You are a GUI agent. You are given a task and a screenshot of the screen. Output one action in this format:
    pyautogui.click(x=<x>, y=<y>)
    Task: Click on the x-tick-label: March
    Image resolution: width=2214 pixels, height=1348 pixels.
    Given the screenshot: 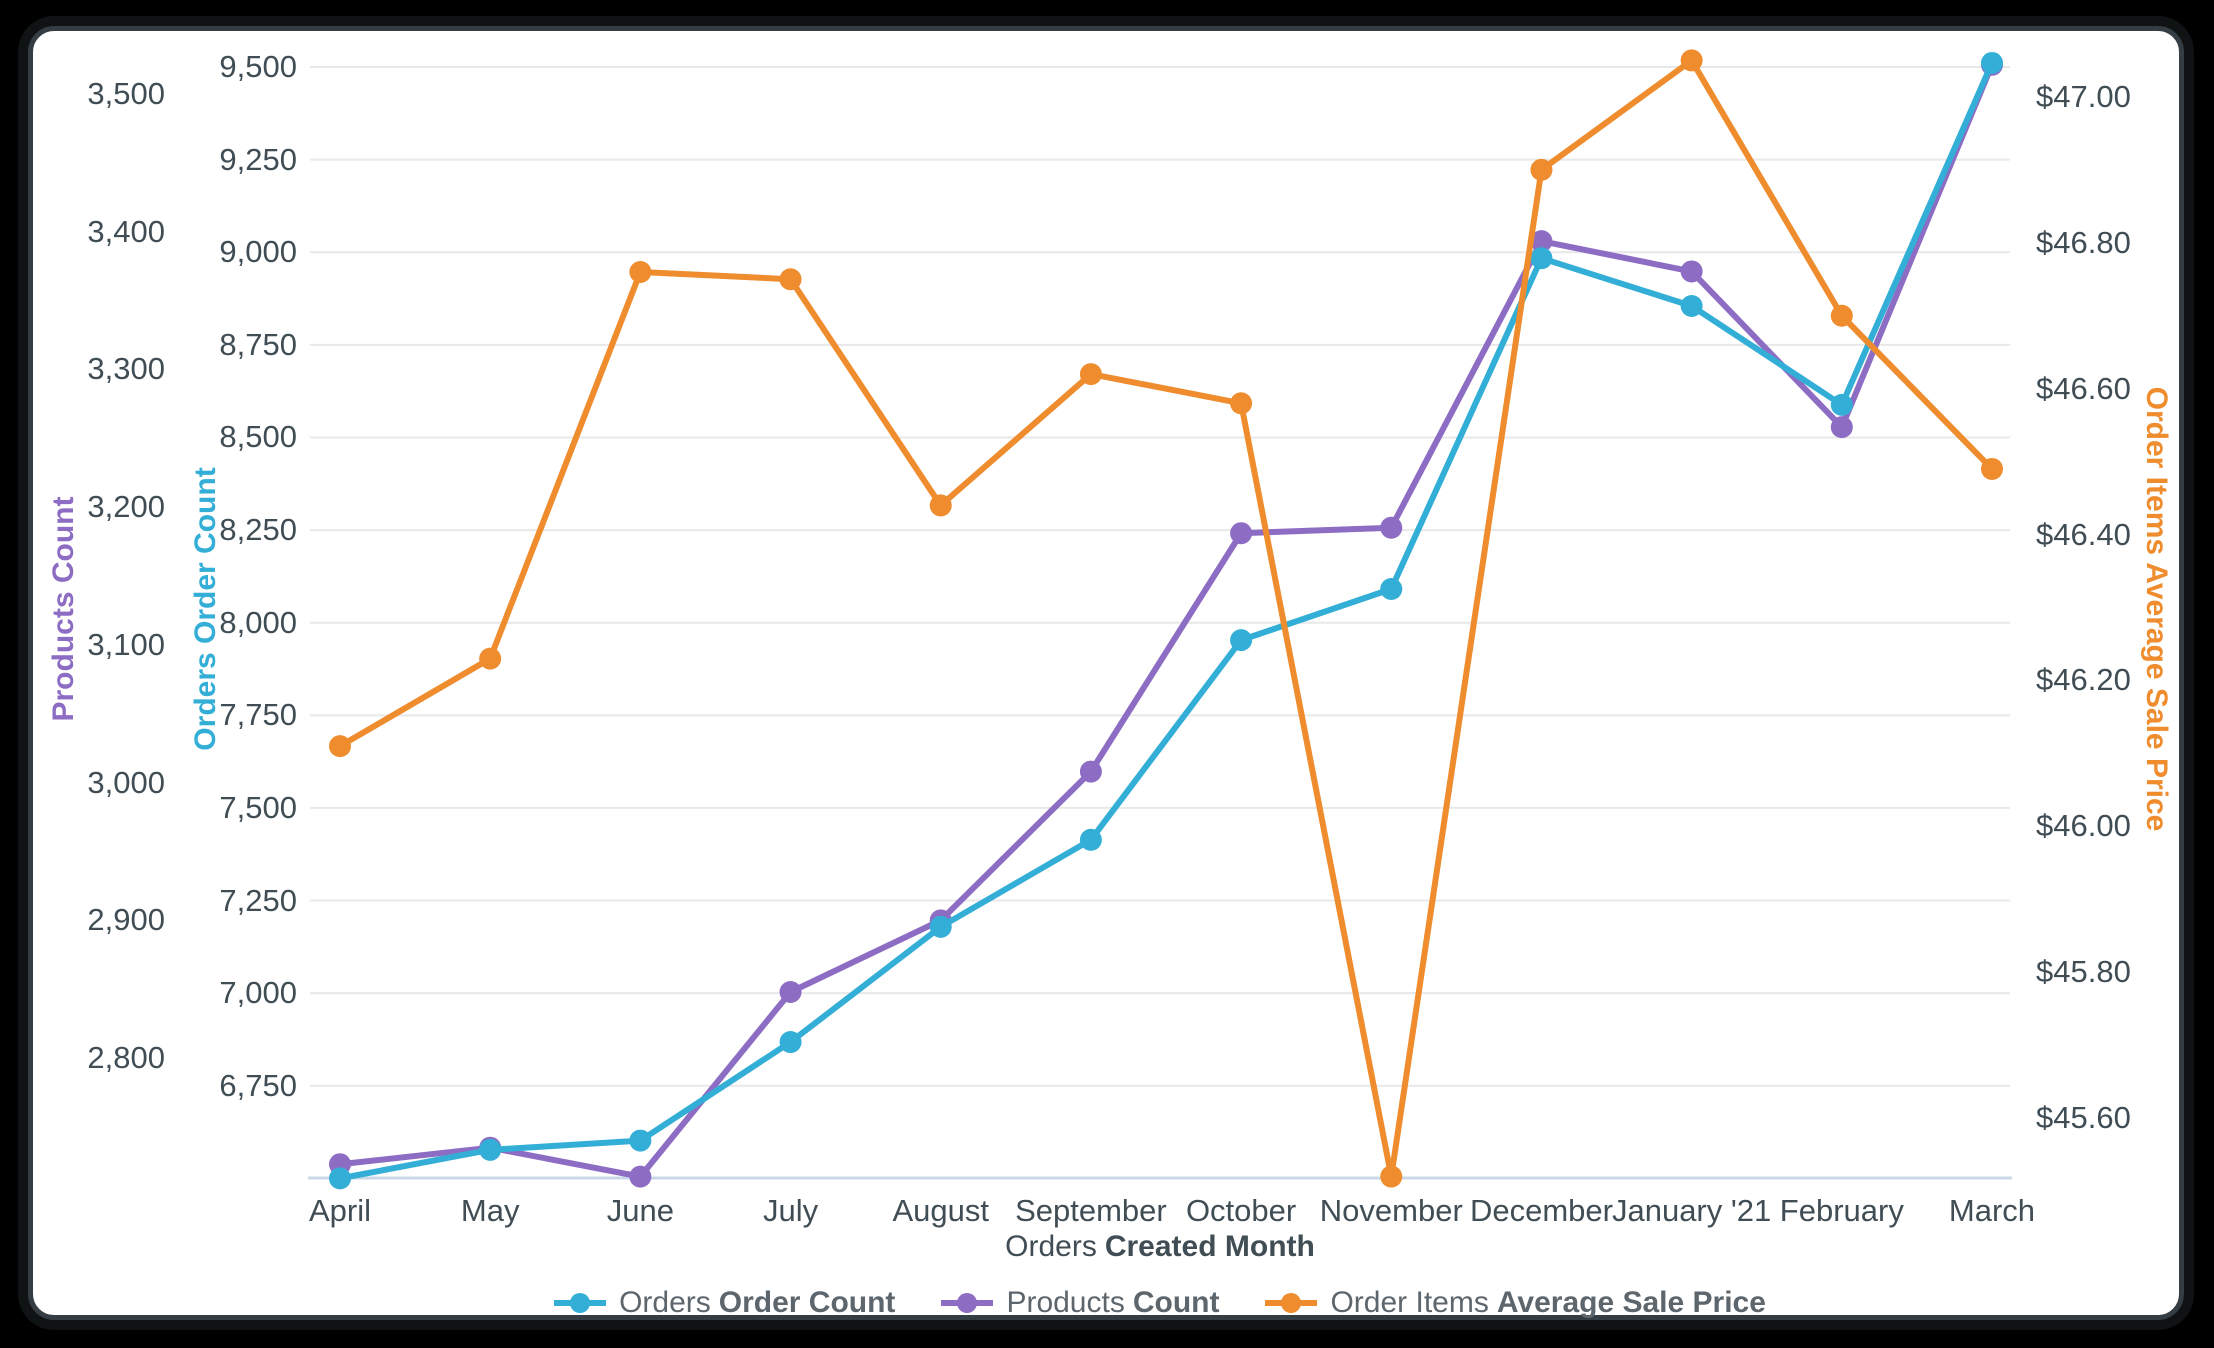 What is the action you would take?
    pyautogui.click(x=1992, y=1210)
    